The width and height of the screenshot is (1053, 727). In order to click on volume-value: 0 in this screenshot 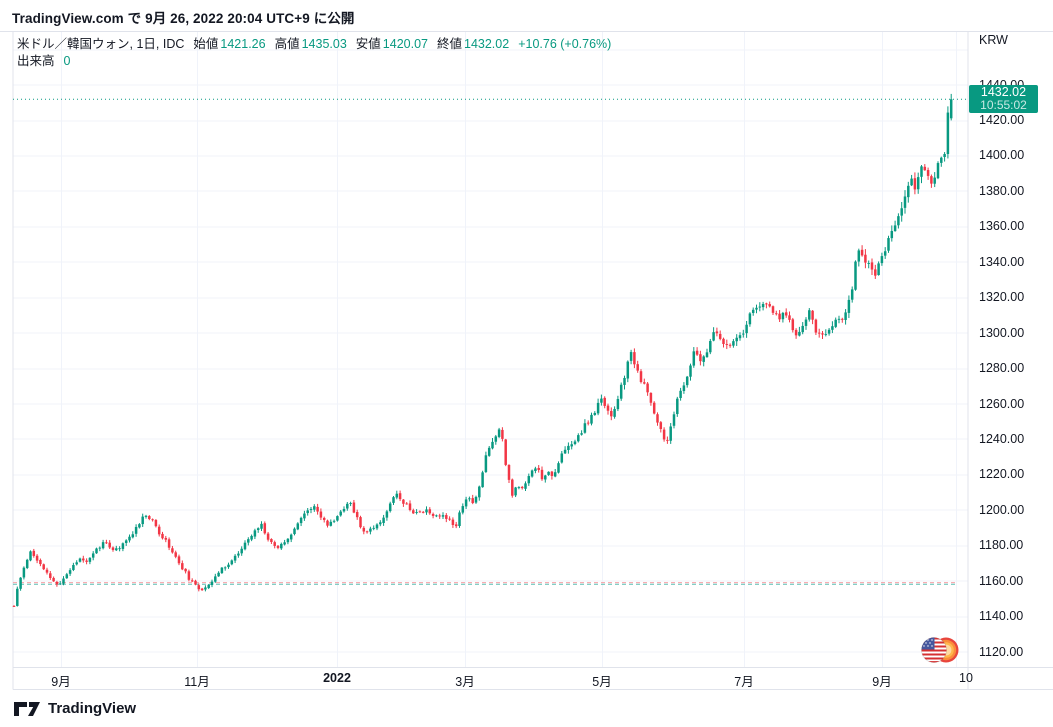, I will do `click(67, 61)`.